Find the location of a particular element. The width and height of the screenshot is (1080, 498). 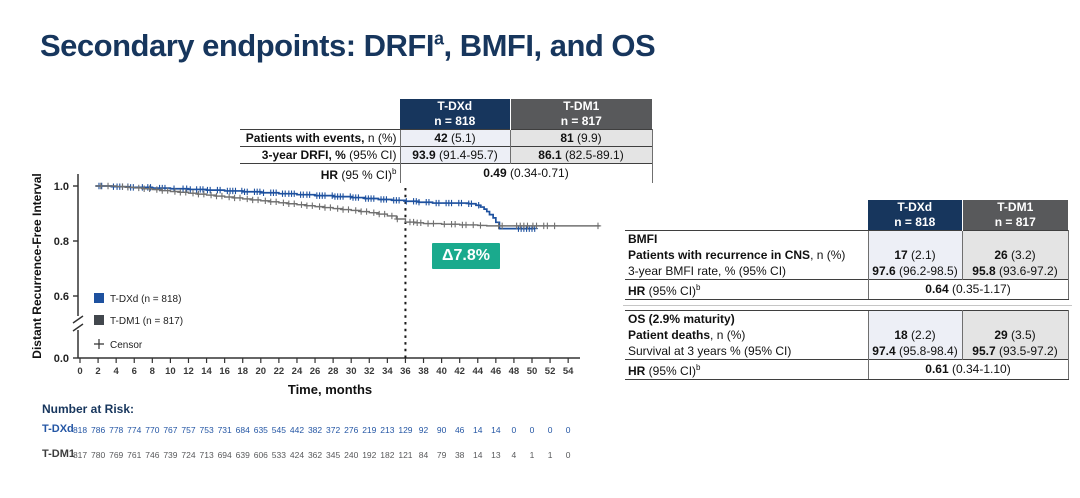

delta-annotation-badge: Δ7.8% is located at coordinates (466, 256).